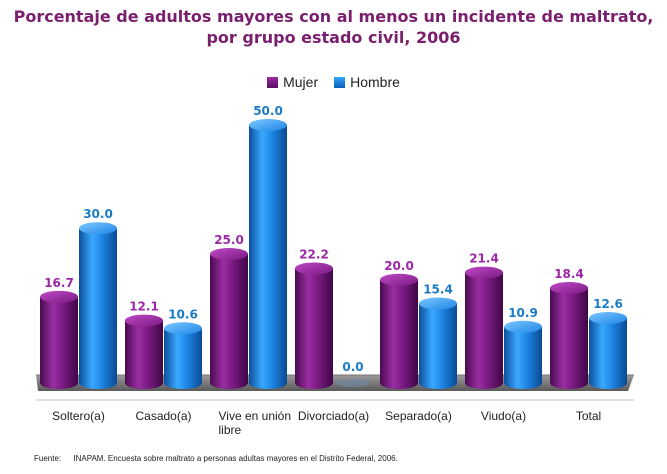 Image resolution: width=667 pixels, height=474 pixels. I want to click on bar-mujer-total, so click(569, 338).